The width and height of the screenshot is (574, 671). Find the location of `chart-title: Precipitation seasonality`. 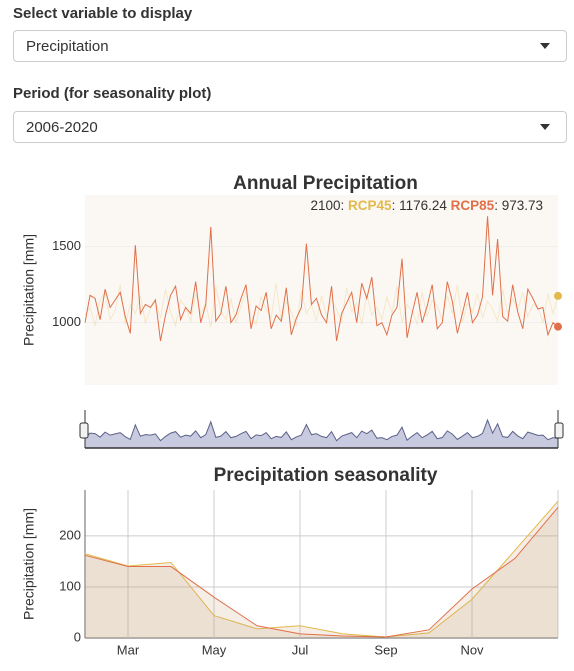

chart-title: Precipitation seasonality is located at coordinates (326, 475).